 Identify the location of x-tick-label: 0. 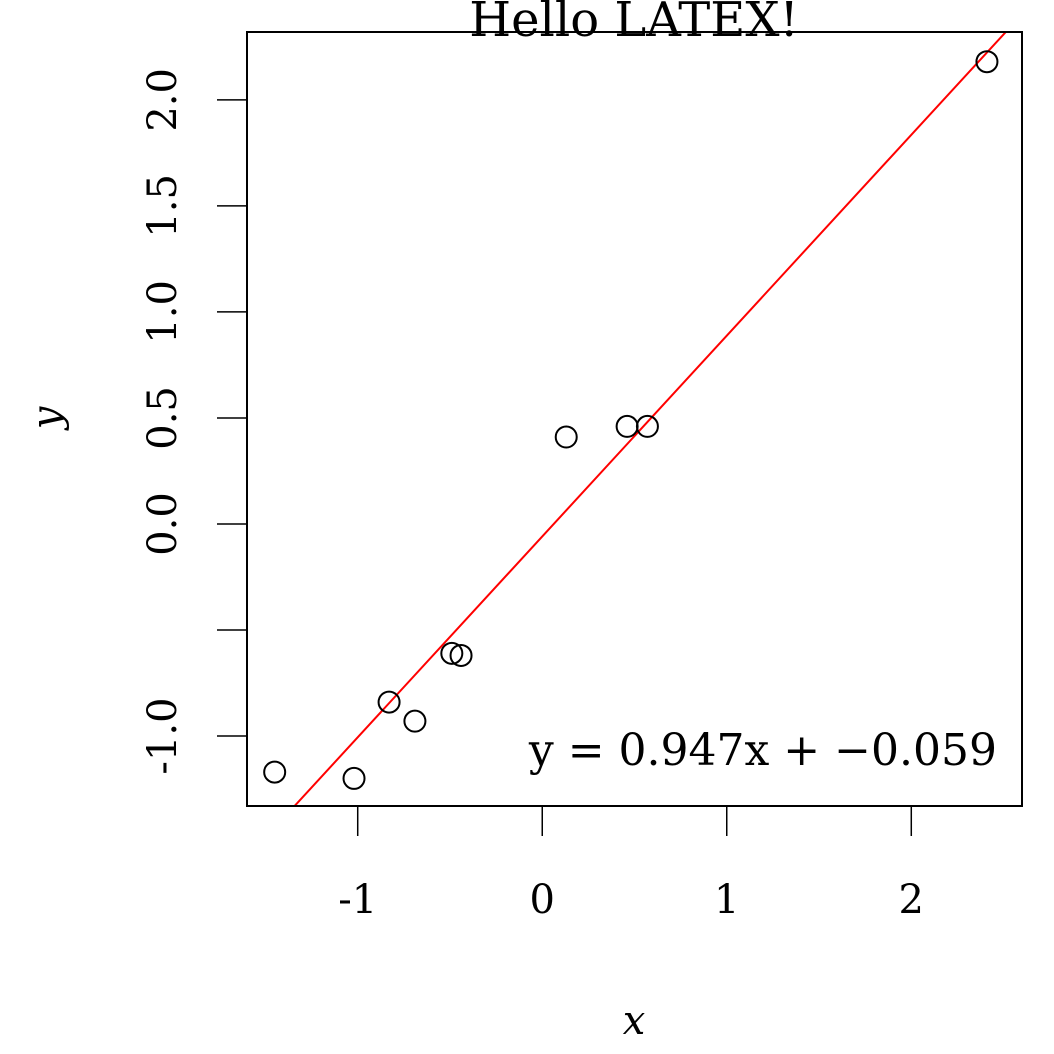
(542, 900).